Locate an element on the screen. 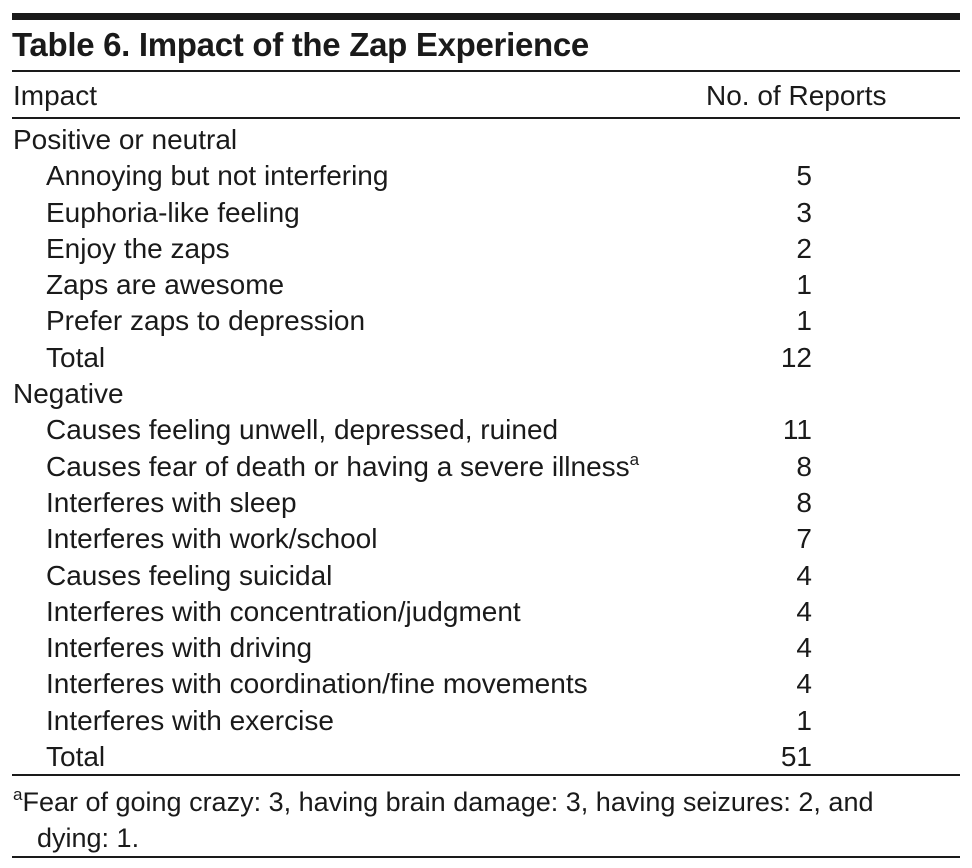  row-label-text: Causes feeling unwell, depressed, ruined is located at coordinates (302, 430).